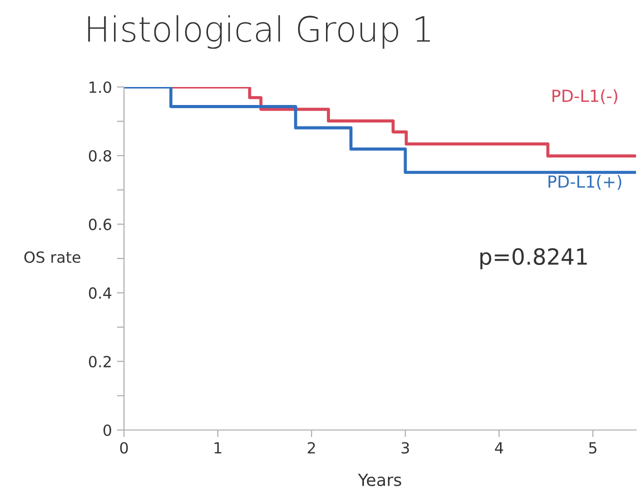  What do you see at coordinates (311, 448) in the screenshot?
I see `x-tick-label: 2` at bounding box center [311, 448].